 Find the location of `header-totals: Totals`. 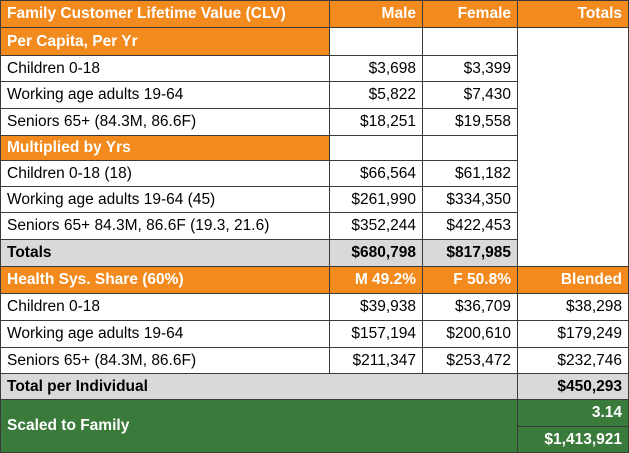

header-totals: Totals is located at coordinates (573, 14).